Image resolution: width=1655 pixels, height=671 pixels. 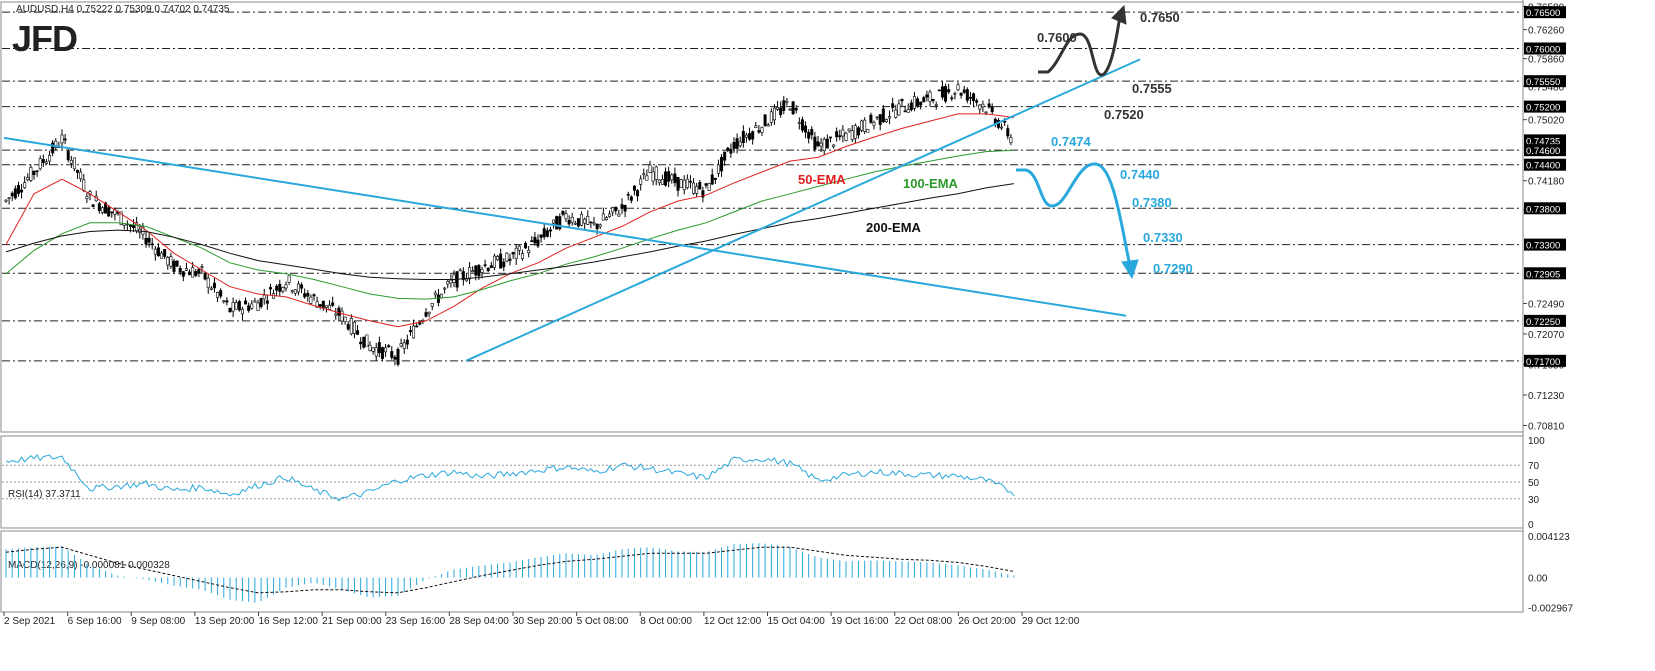 I want to click on time-tick-label: 16 Sep 12:00, so click(x=289, y=621).